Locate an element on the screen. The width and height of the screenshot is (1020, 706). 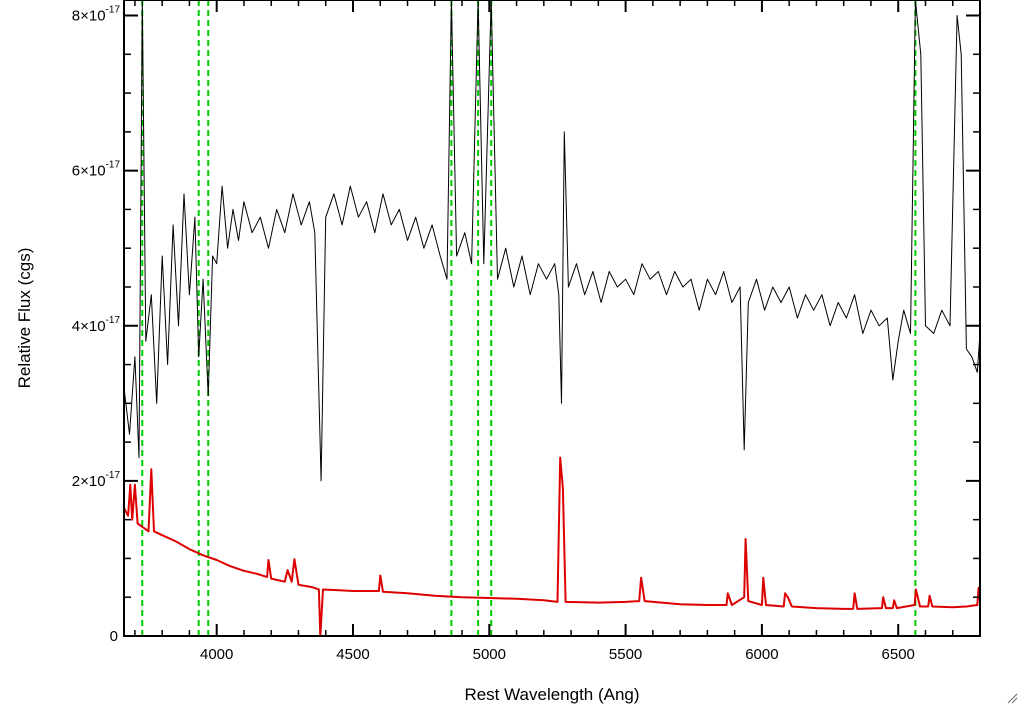
x-tick-label: 5500 is located at coordinates (625, 654).